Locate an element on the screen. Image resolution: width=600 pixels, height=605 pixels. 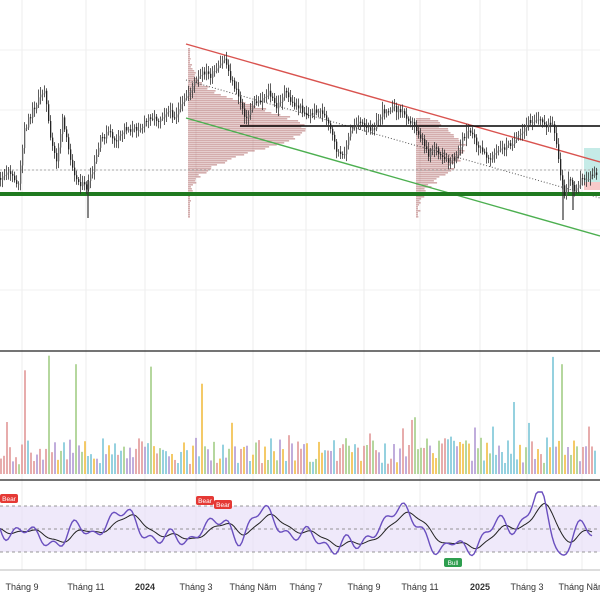
signal-tag-label: Bear is located at coordinates (223, 505).